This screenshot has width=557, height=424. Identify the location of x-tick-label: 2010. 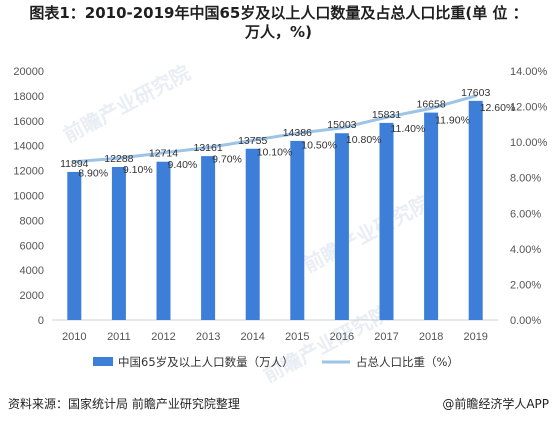
(74, 337).